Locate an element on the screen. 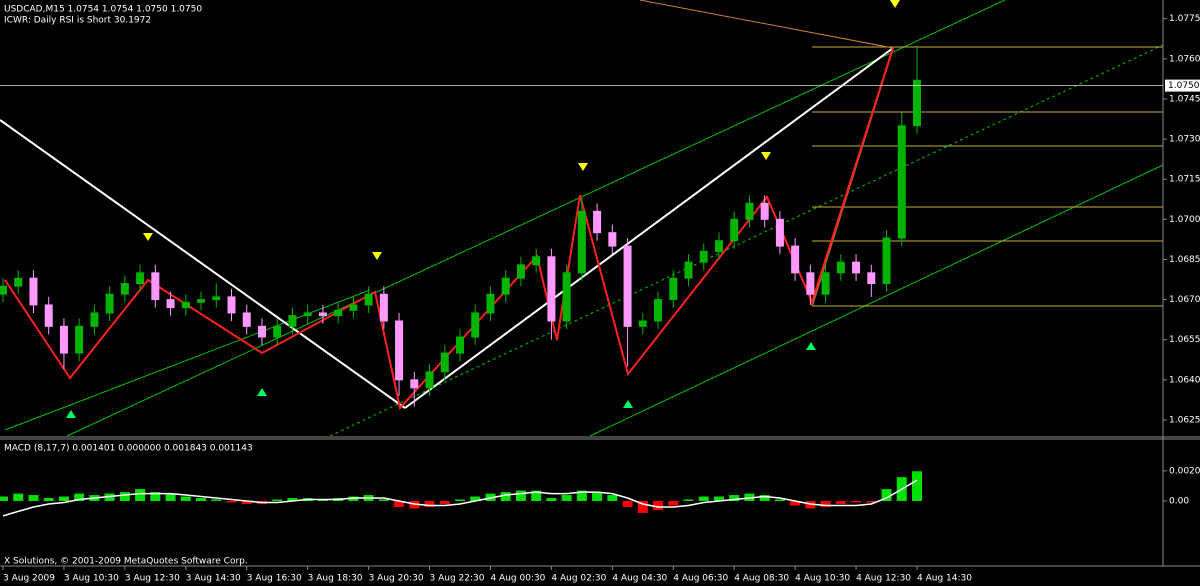  y-tick-label: 1.0775 is located at coordinates (1184, 19).